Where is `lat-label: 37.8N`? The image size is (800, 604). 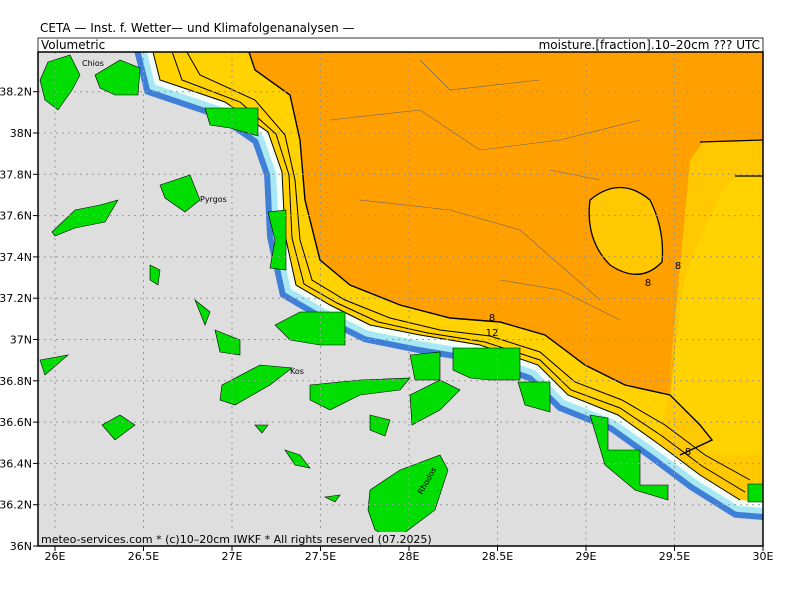
lat-label: 37.8N is located at coordinates (16, 174).